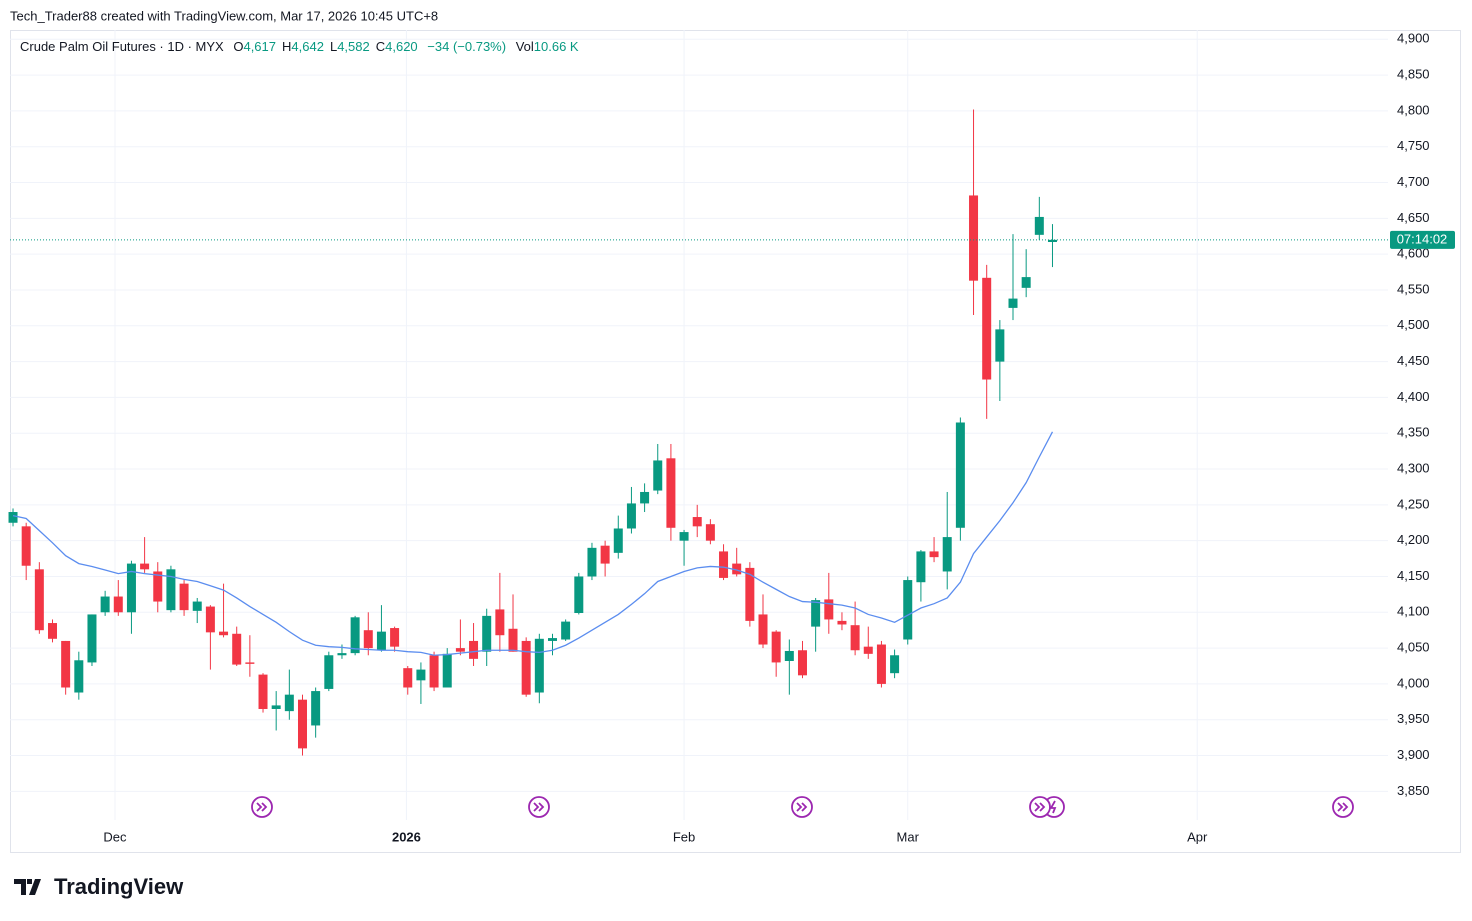 This screenshot has height=921, width=1472. I want to click on y-tick-label: 4,400, so click(1413, 396).